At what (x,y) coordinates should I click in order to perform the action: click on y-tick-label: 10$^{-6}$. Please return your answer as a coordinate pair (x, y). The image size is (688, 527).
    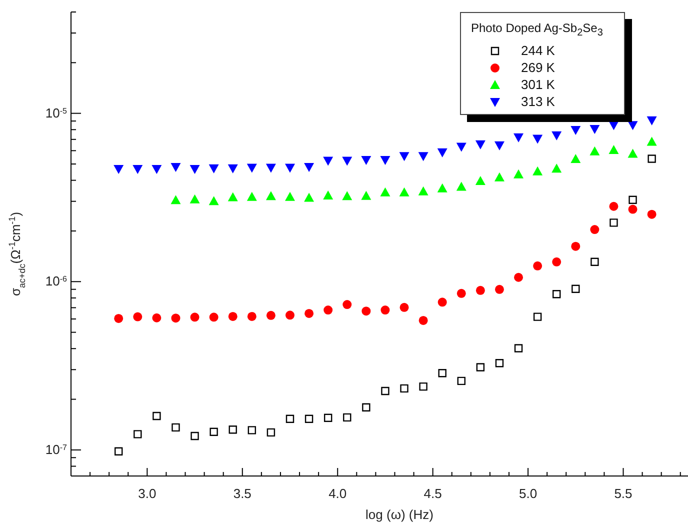
    Looking at the image, I should click on (56, 281).